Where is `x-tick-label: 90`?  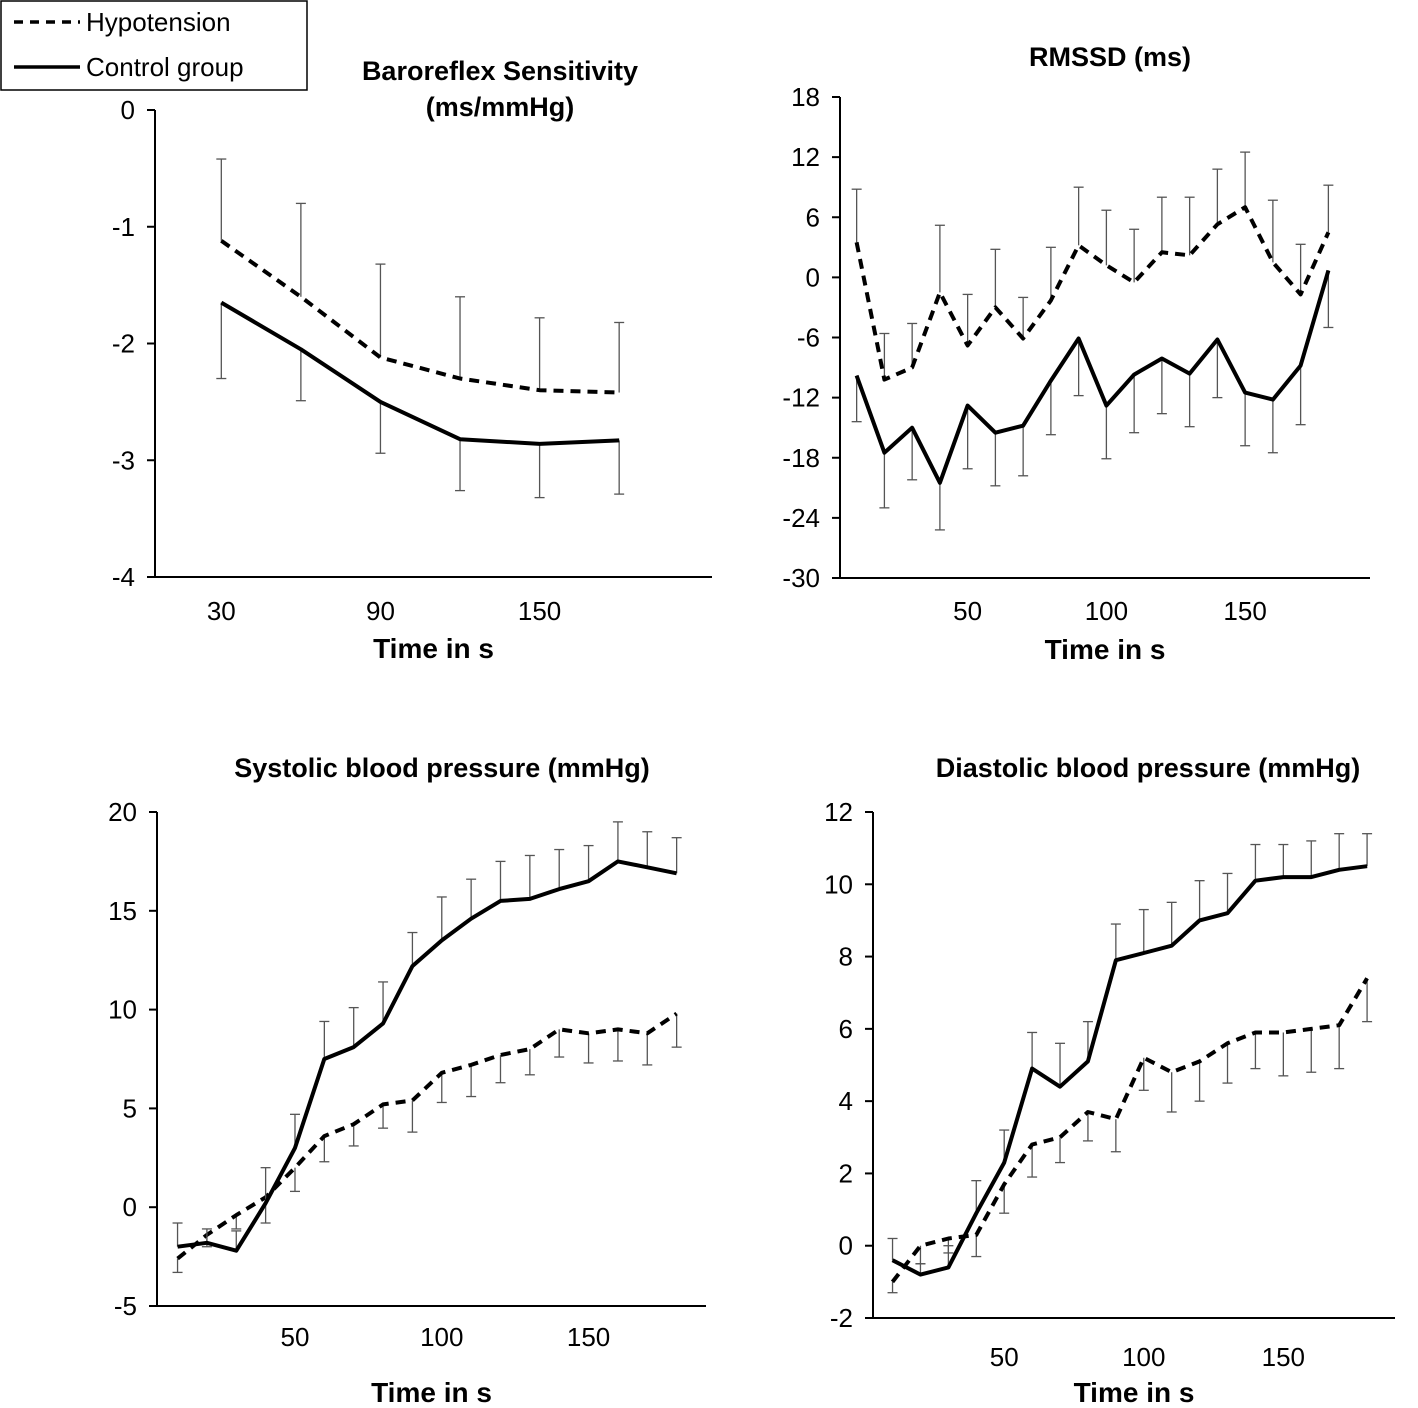
x-tick-label: 90 is located at coordinates (380, 611).